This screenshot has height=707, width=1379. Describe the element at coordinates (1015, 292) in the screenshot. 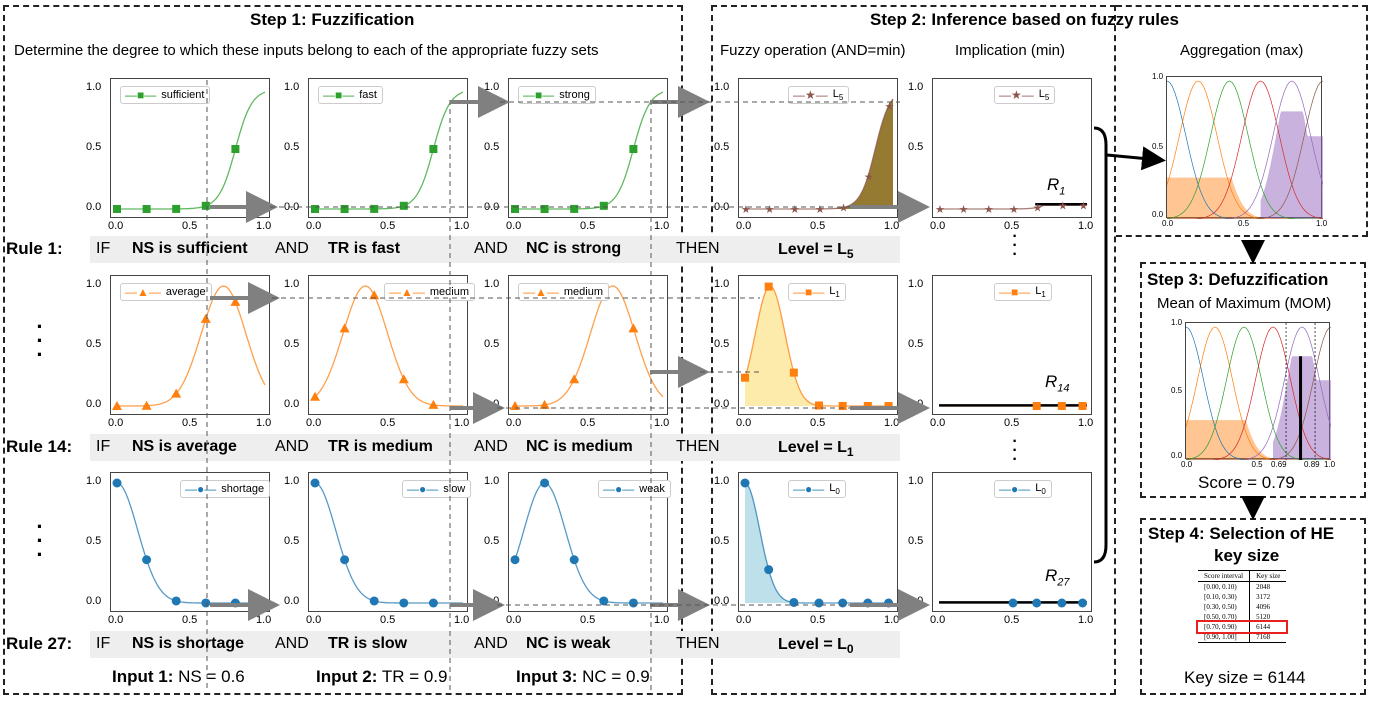

I see `plot-implication-l1-legend-marker-icon: —■—` at that location.